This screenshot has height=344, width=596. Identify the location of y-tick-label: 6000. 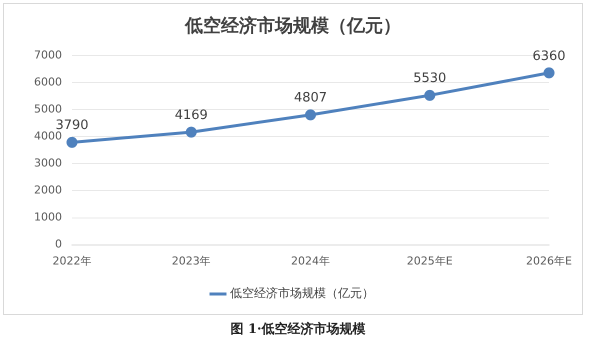
(48, 81).